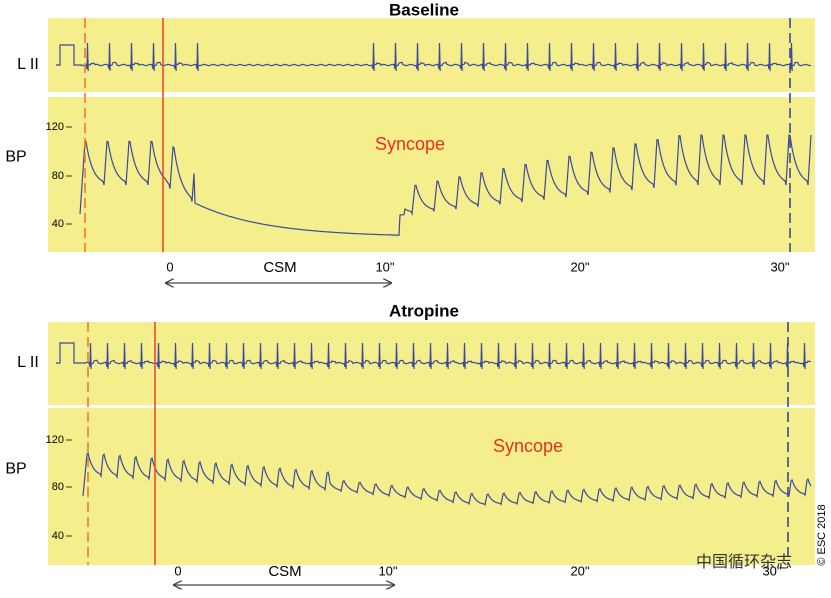 Image resolution: width=831 pixels, height=598 pixels. What do you see at coordinates (744, 562) in the screenshot?
I see `watermark: 中国循环杂志` at bounding box center [744, 562].